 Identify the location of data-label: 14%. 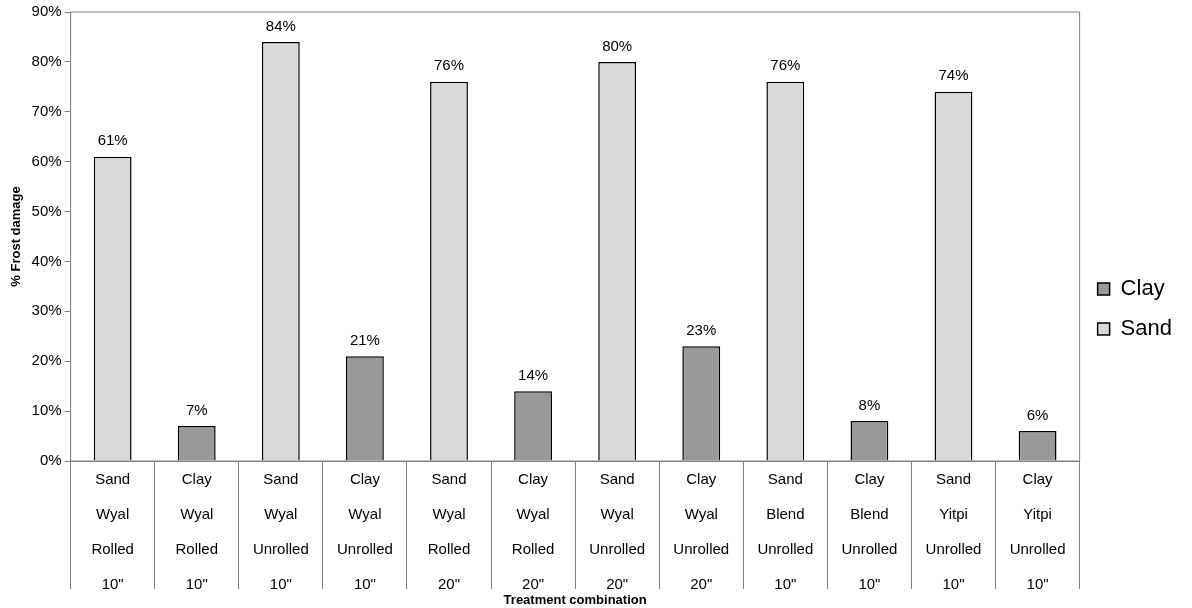
(533, 374).